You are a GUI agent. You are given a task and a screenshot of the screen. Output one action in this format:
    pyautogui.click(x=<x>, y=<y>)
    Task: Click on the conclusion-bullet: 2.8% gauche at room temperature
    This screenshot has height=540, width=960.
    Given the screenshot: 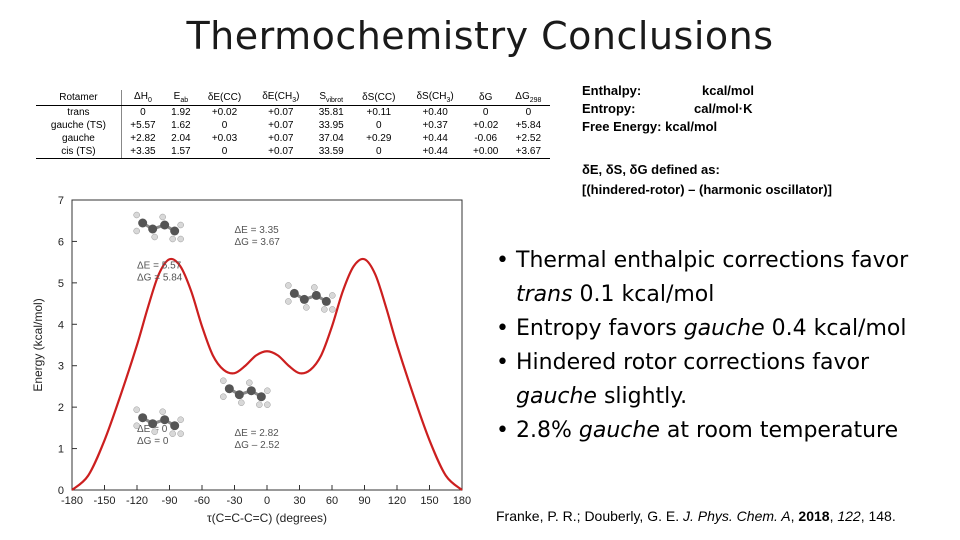 What is the action you would take?
    pyautogui.click(x=720, y=431)
    